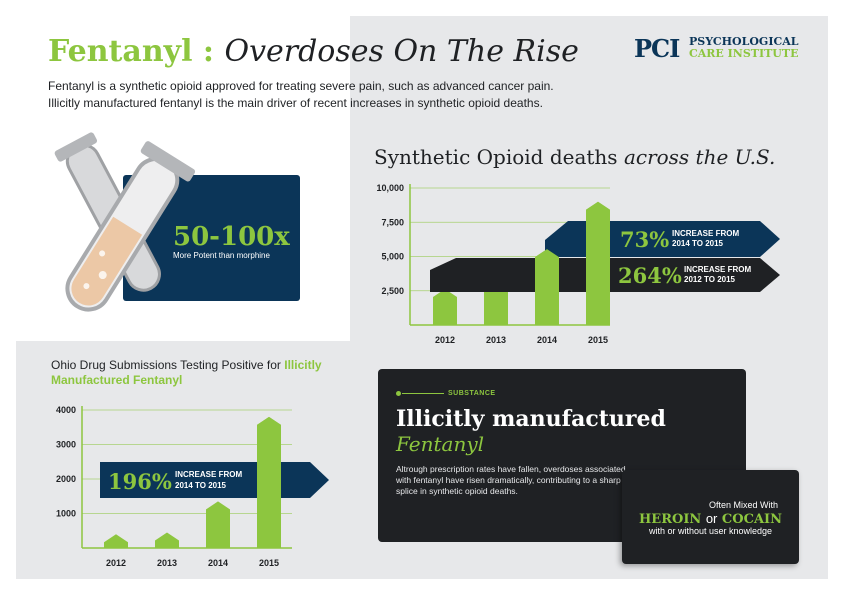 Image resolution: width=843 pixels, height=596 pixels. I want to click on ohio-xtick-label: 2015, so click(269, 563).